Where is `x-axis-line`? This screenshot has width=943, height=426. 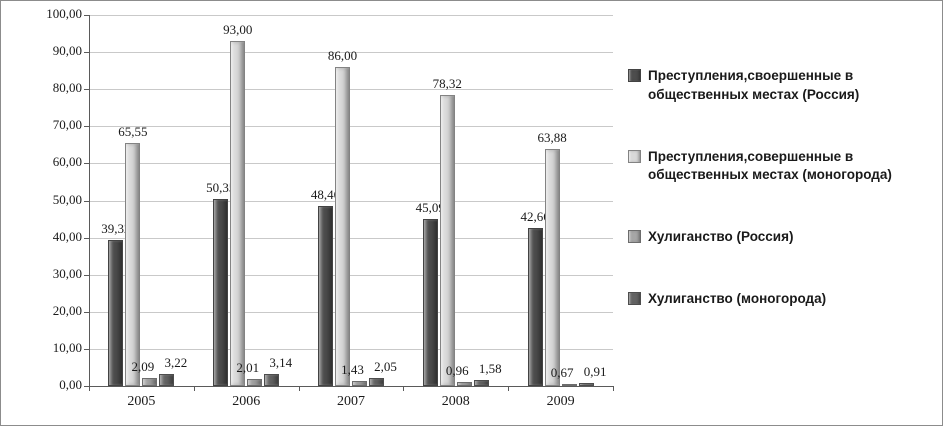 x-axis-line is located at coordinates (351, 386).